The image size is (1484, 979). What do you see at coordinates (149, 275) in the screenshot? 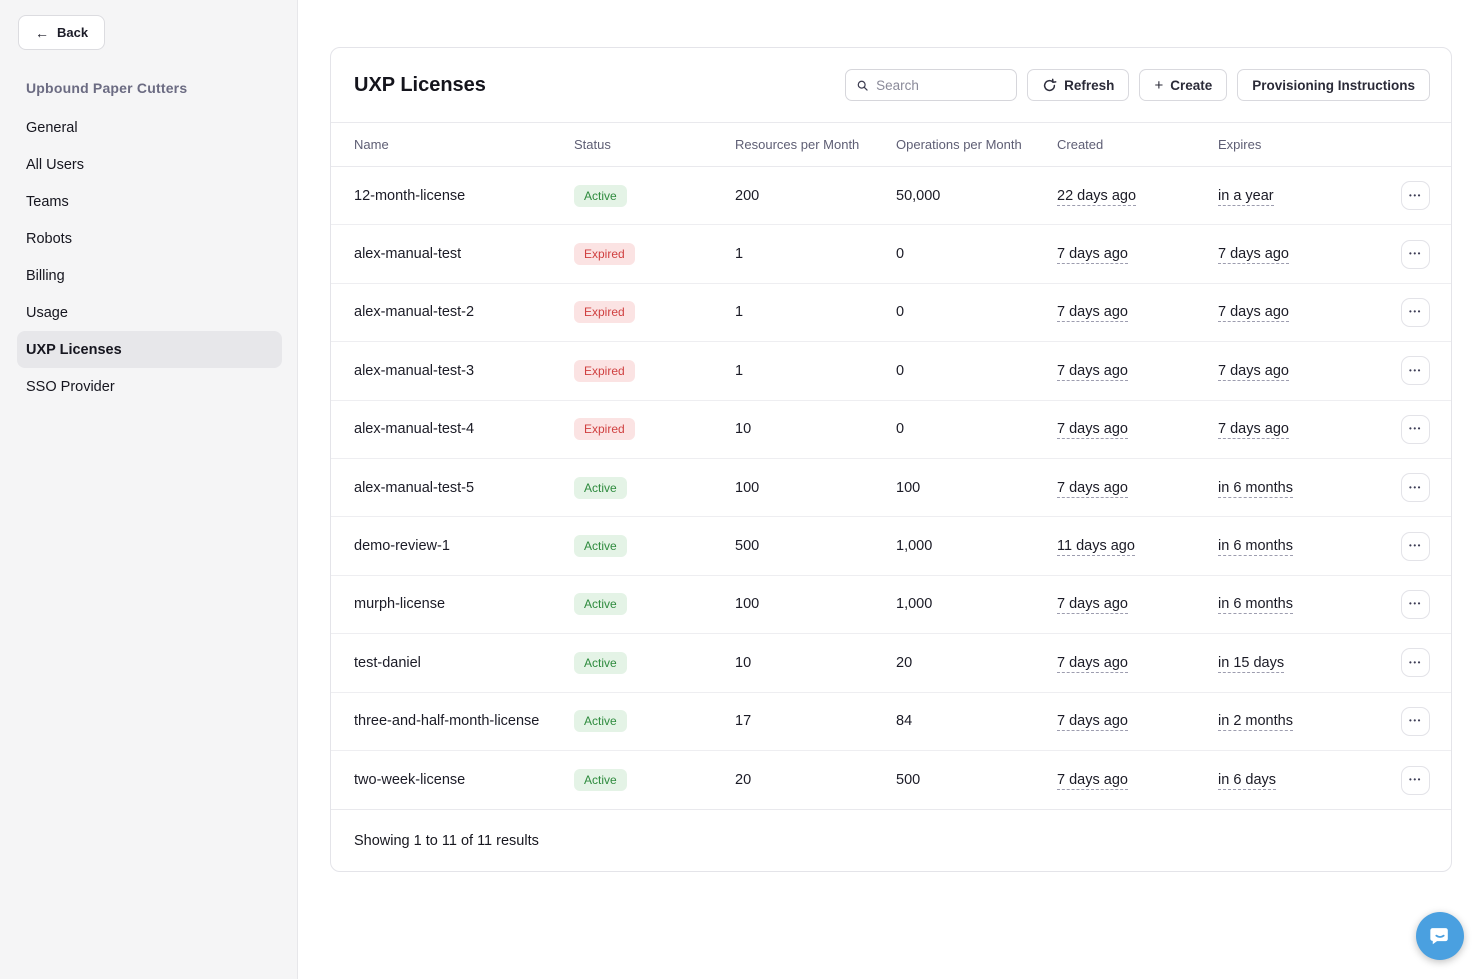
I see `sidebar-item-billing: Billing` at bounding box center [149, 275].